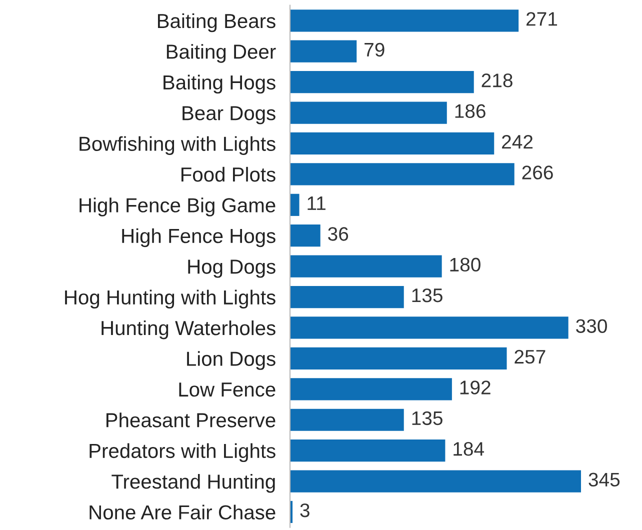 This screenshot has height=530, width=642. I want to click on data-label: 257, so click(530, 357).